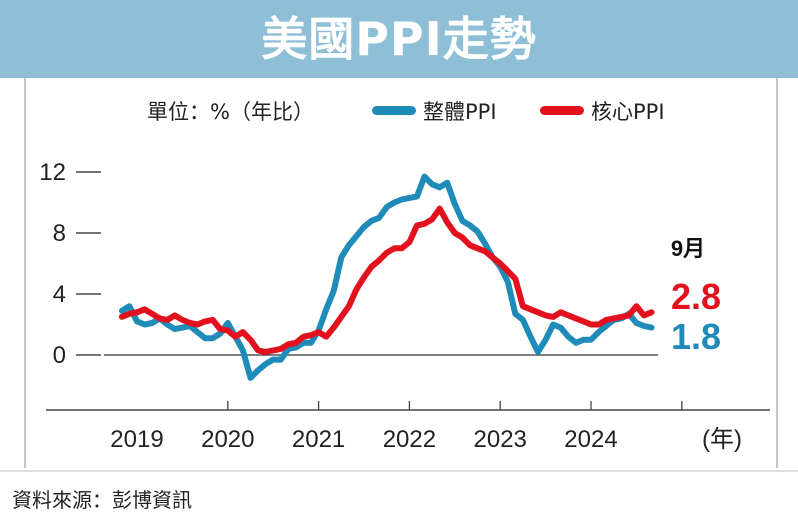 Image resolution: width=798 pixels, height=517 pixels. Describe the element at coordinates (460, 112) in the screenshot. I see `legend-label-overall-ppi: 整體PPI` at that location.